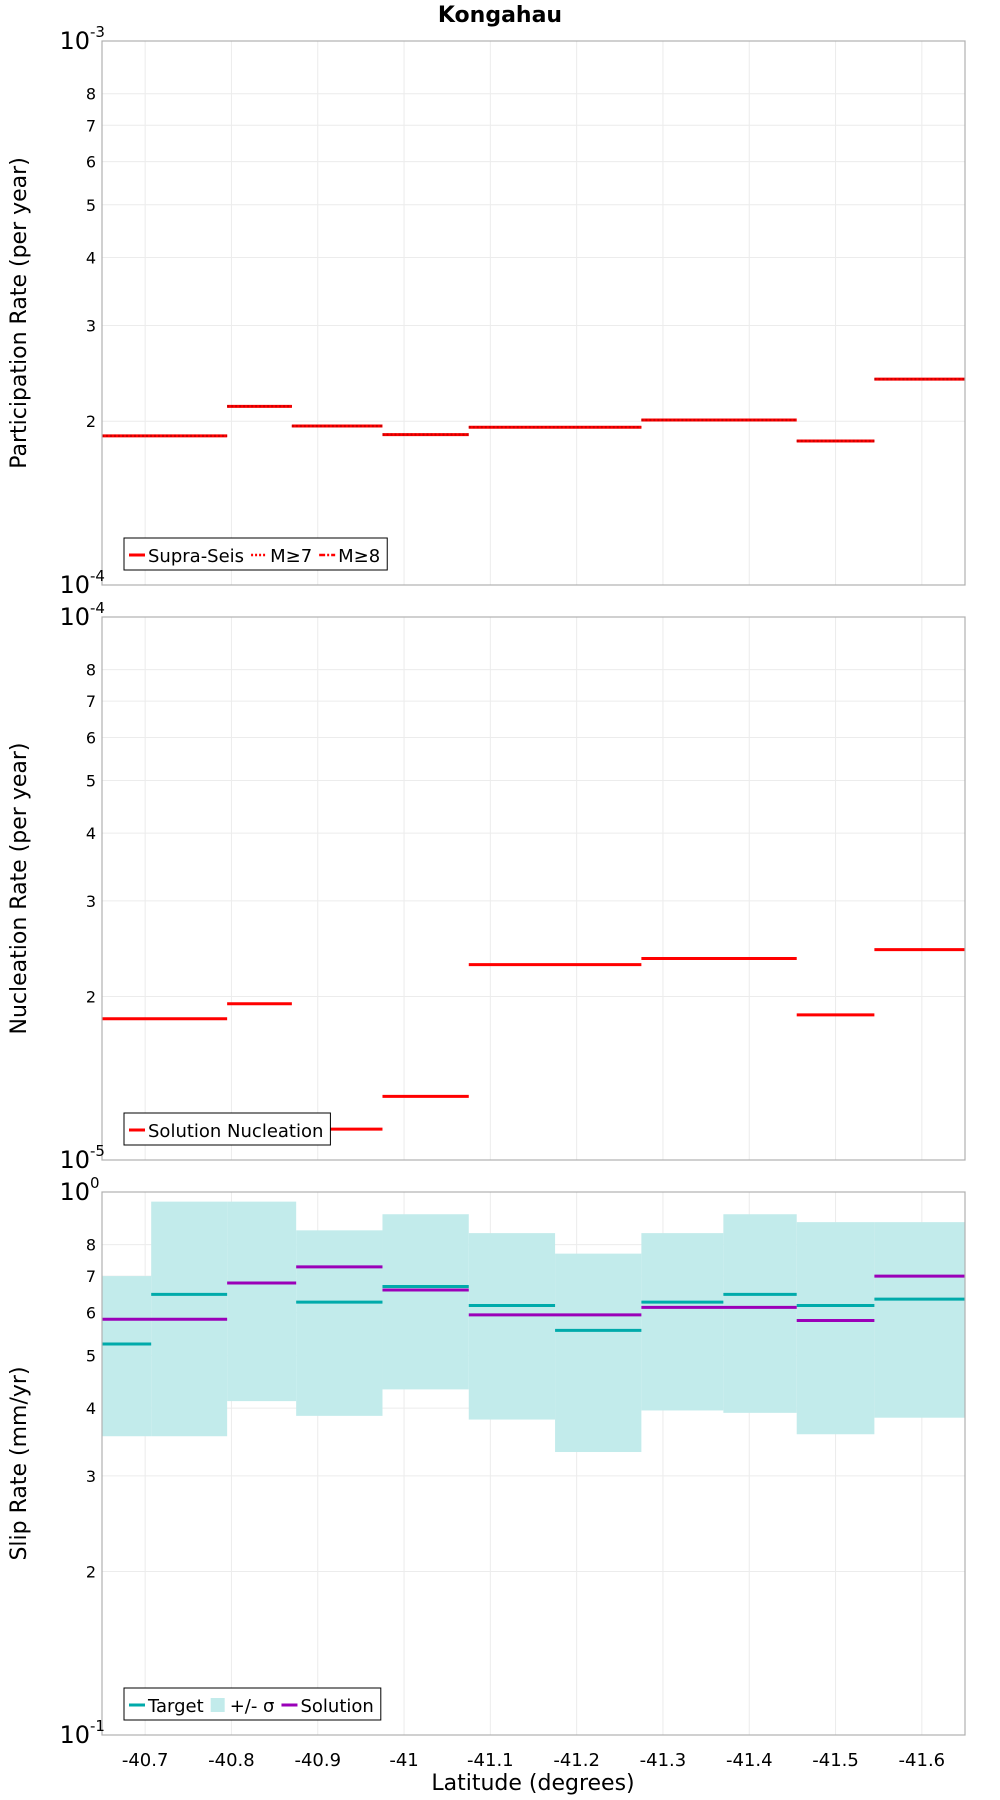 Image resolution: width=1000 pixels, height=1800 pixels. I want to click on y-axis-label: Nucleation Rate (per year), so click(19, 889).